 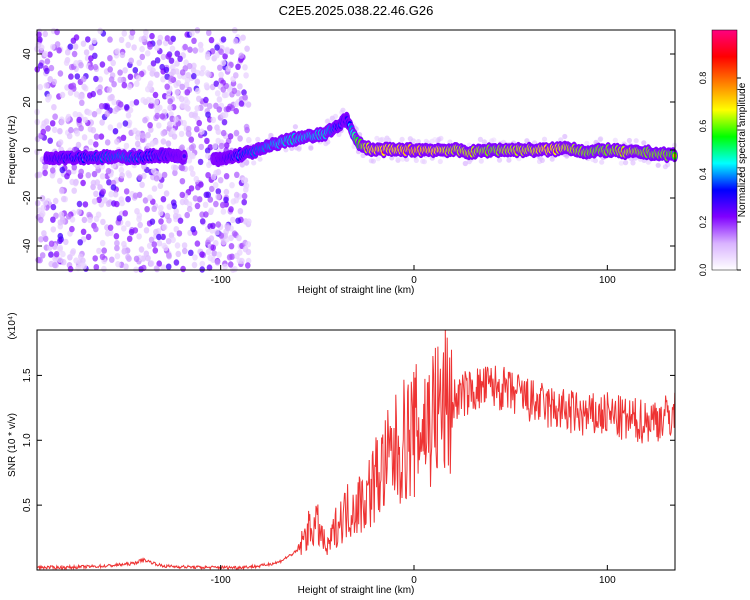 I want to click on top-y-axis-label: Frequency (Hz), so click(x=12, y=150).